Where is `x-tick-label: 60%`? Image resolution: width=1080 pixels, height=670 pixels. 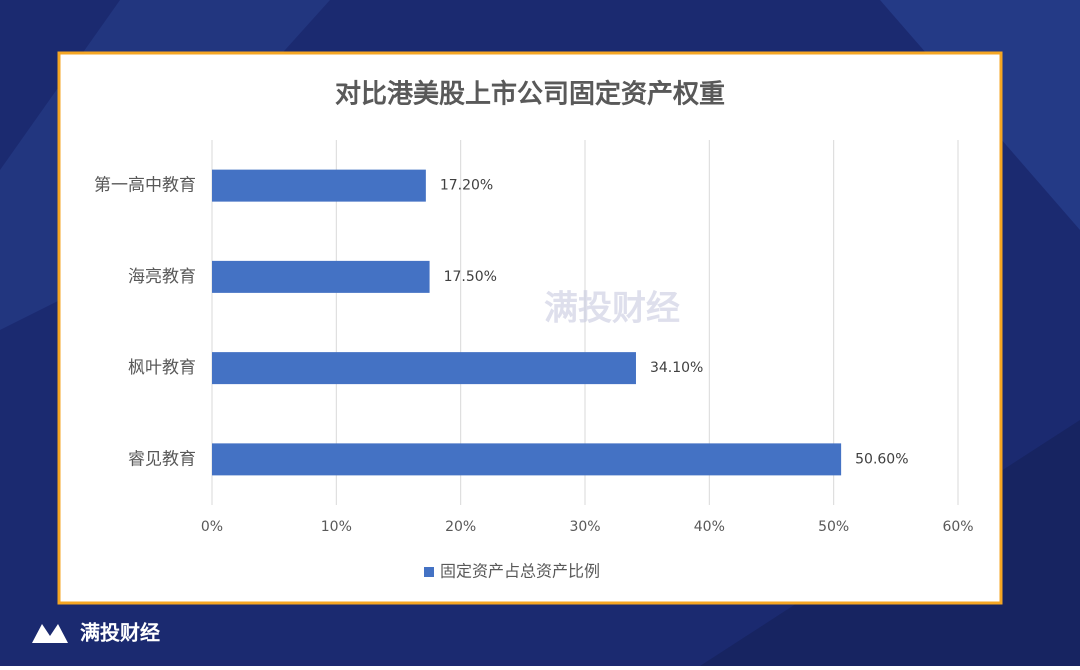
x-tick-label: 60% is located at coordinates (957, 527).